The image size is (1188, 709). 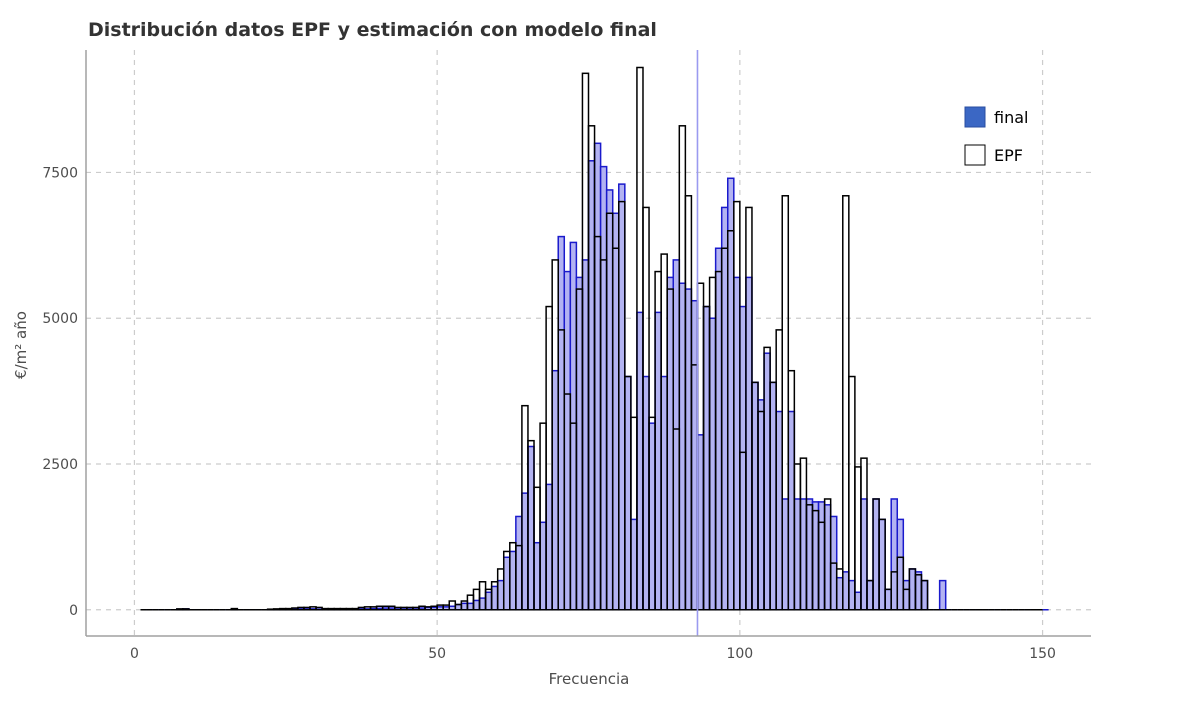 I want to click on y-tick-2500: 2500, so click(x=60, y=465).